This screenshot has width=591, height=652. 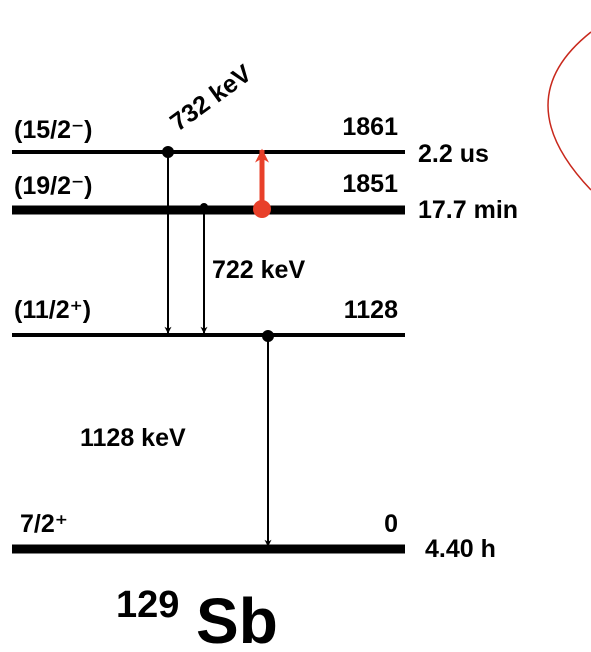 I want to click on spin: (15/2⁻), so click(x=53, y=130).